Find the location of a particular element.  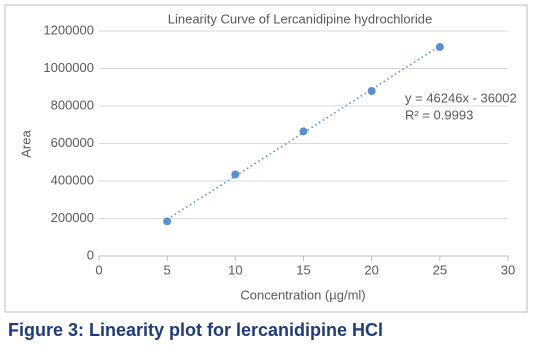

y-tick-label: 1000000 is located at coordinates (68, 67).